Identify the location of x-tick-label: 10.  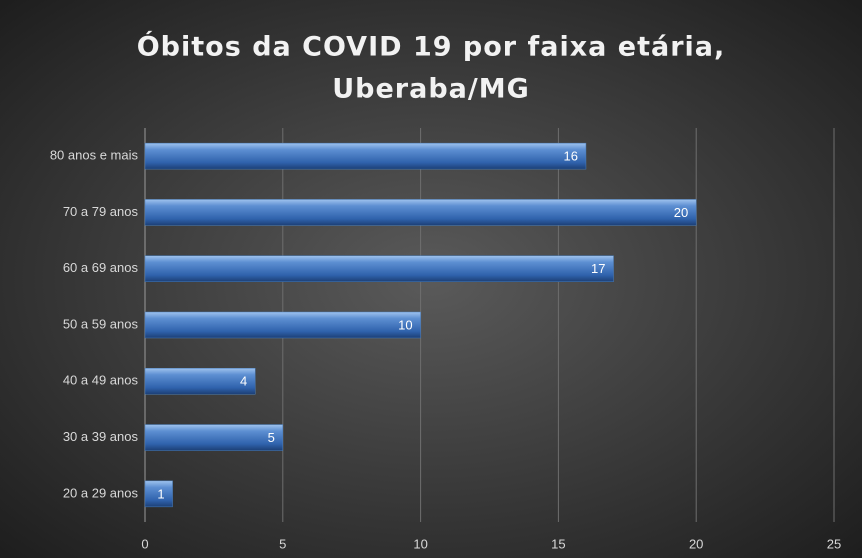
(420, 543).